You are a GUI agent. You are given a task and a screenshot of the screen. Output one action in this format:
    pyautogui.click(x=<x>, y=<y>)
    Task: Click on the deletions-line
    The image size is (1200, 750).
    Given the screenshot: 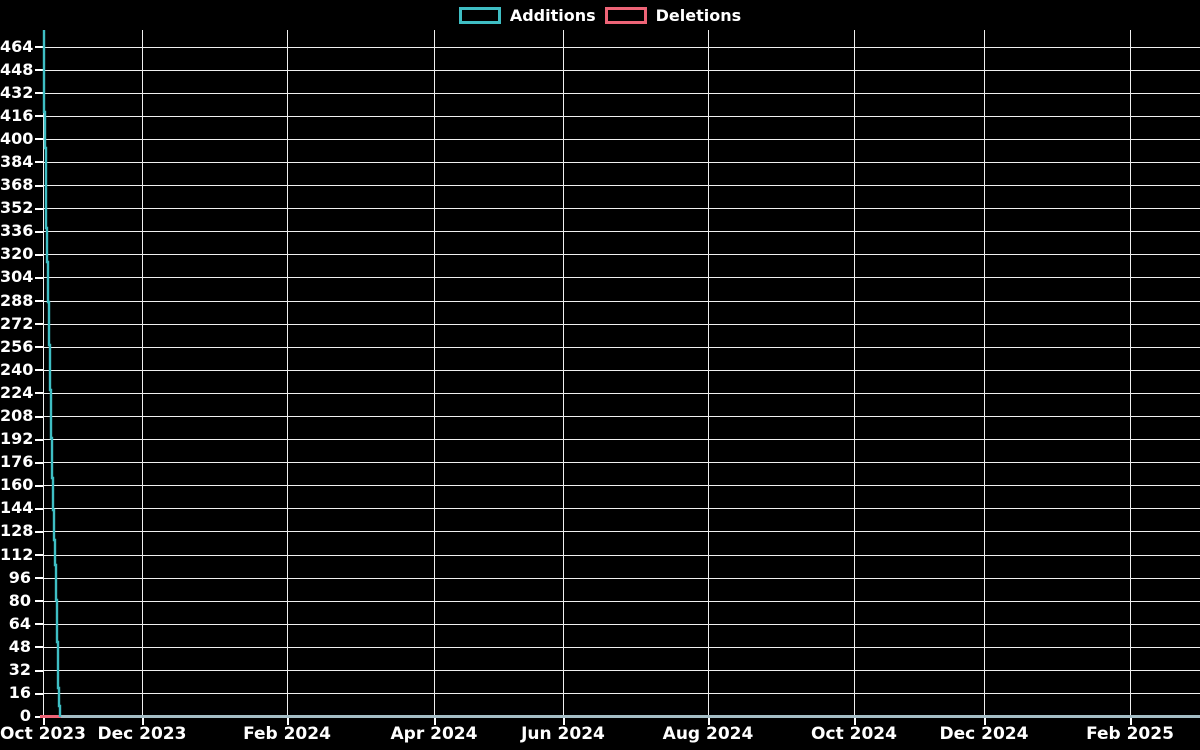 What is the action you would take?
    pyautogui.click(x=50, y=716)
    